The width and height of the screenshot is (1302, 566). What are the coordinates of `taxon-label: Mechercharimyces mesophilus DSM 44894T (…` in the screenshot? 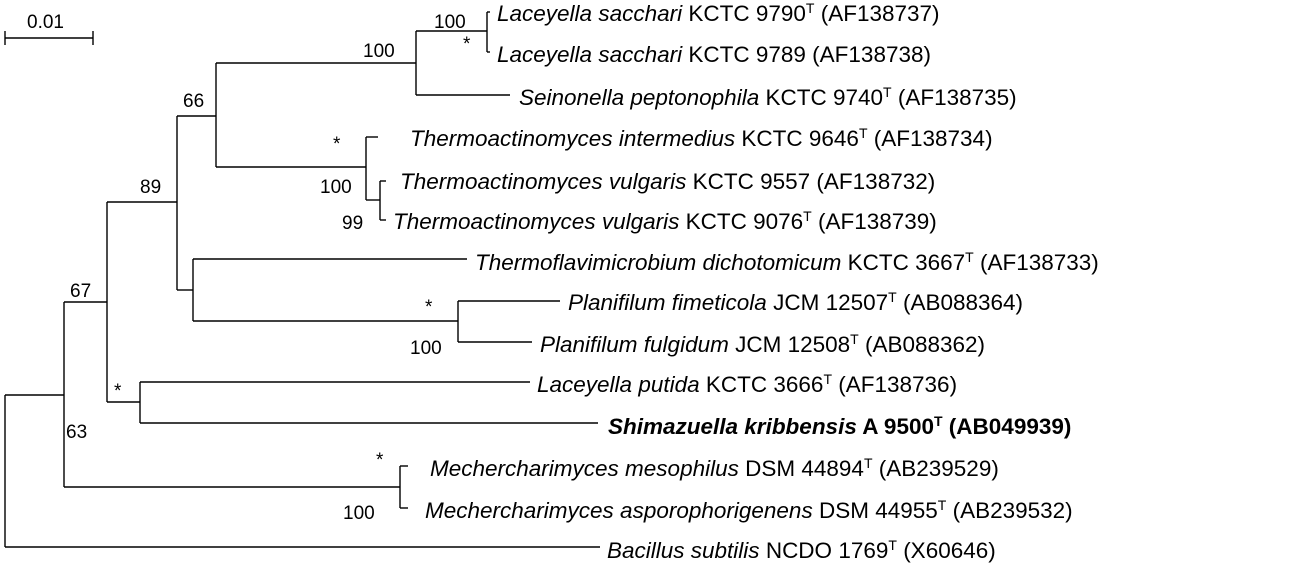 It's located at (714, 468).